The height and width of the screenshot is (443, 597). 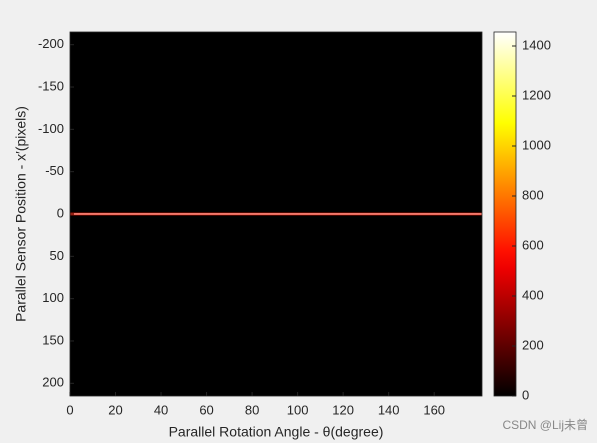 I want to click on colorbar-tick-label: 1200, so click(x=536, y=94).